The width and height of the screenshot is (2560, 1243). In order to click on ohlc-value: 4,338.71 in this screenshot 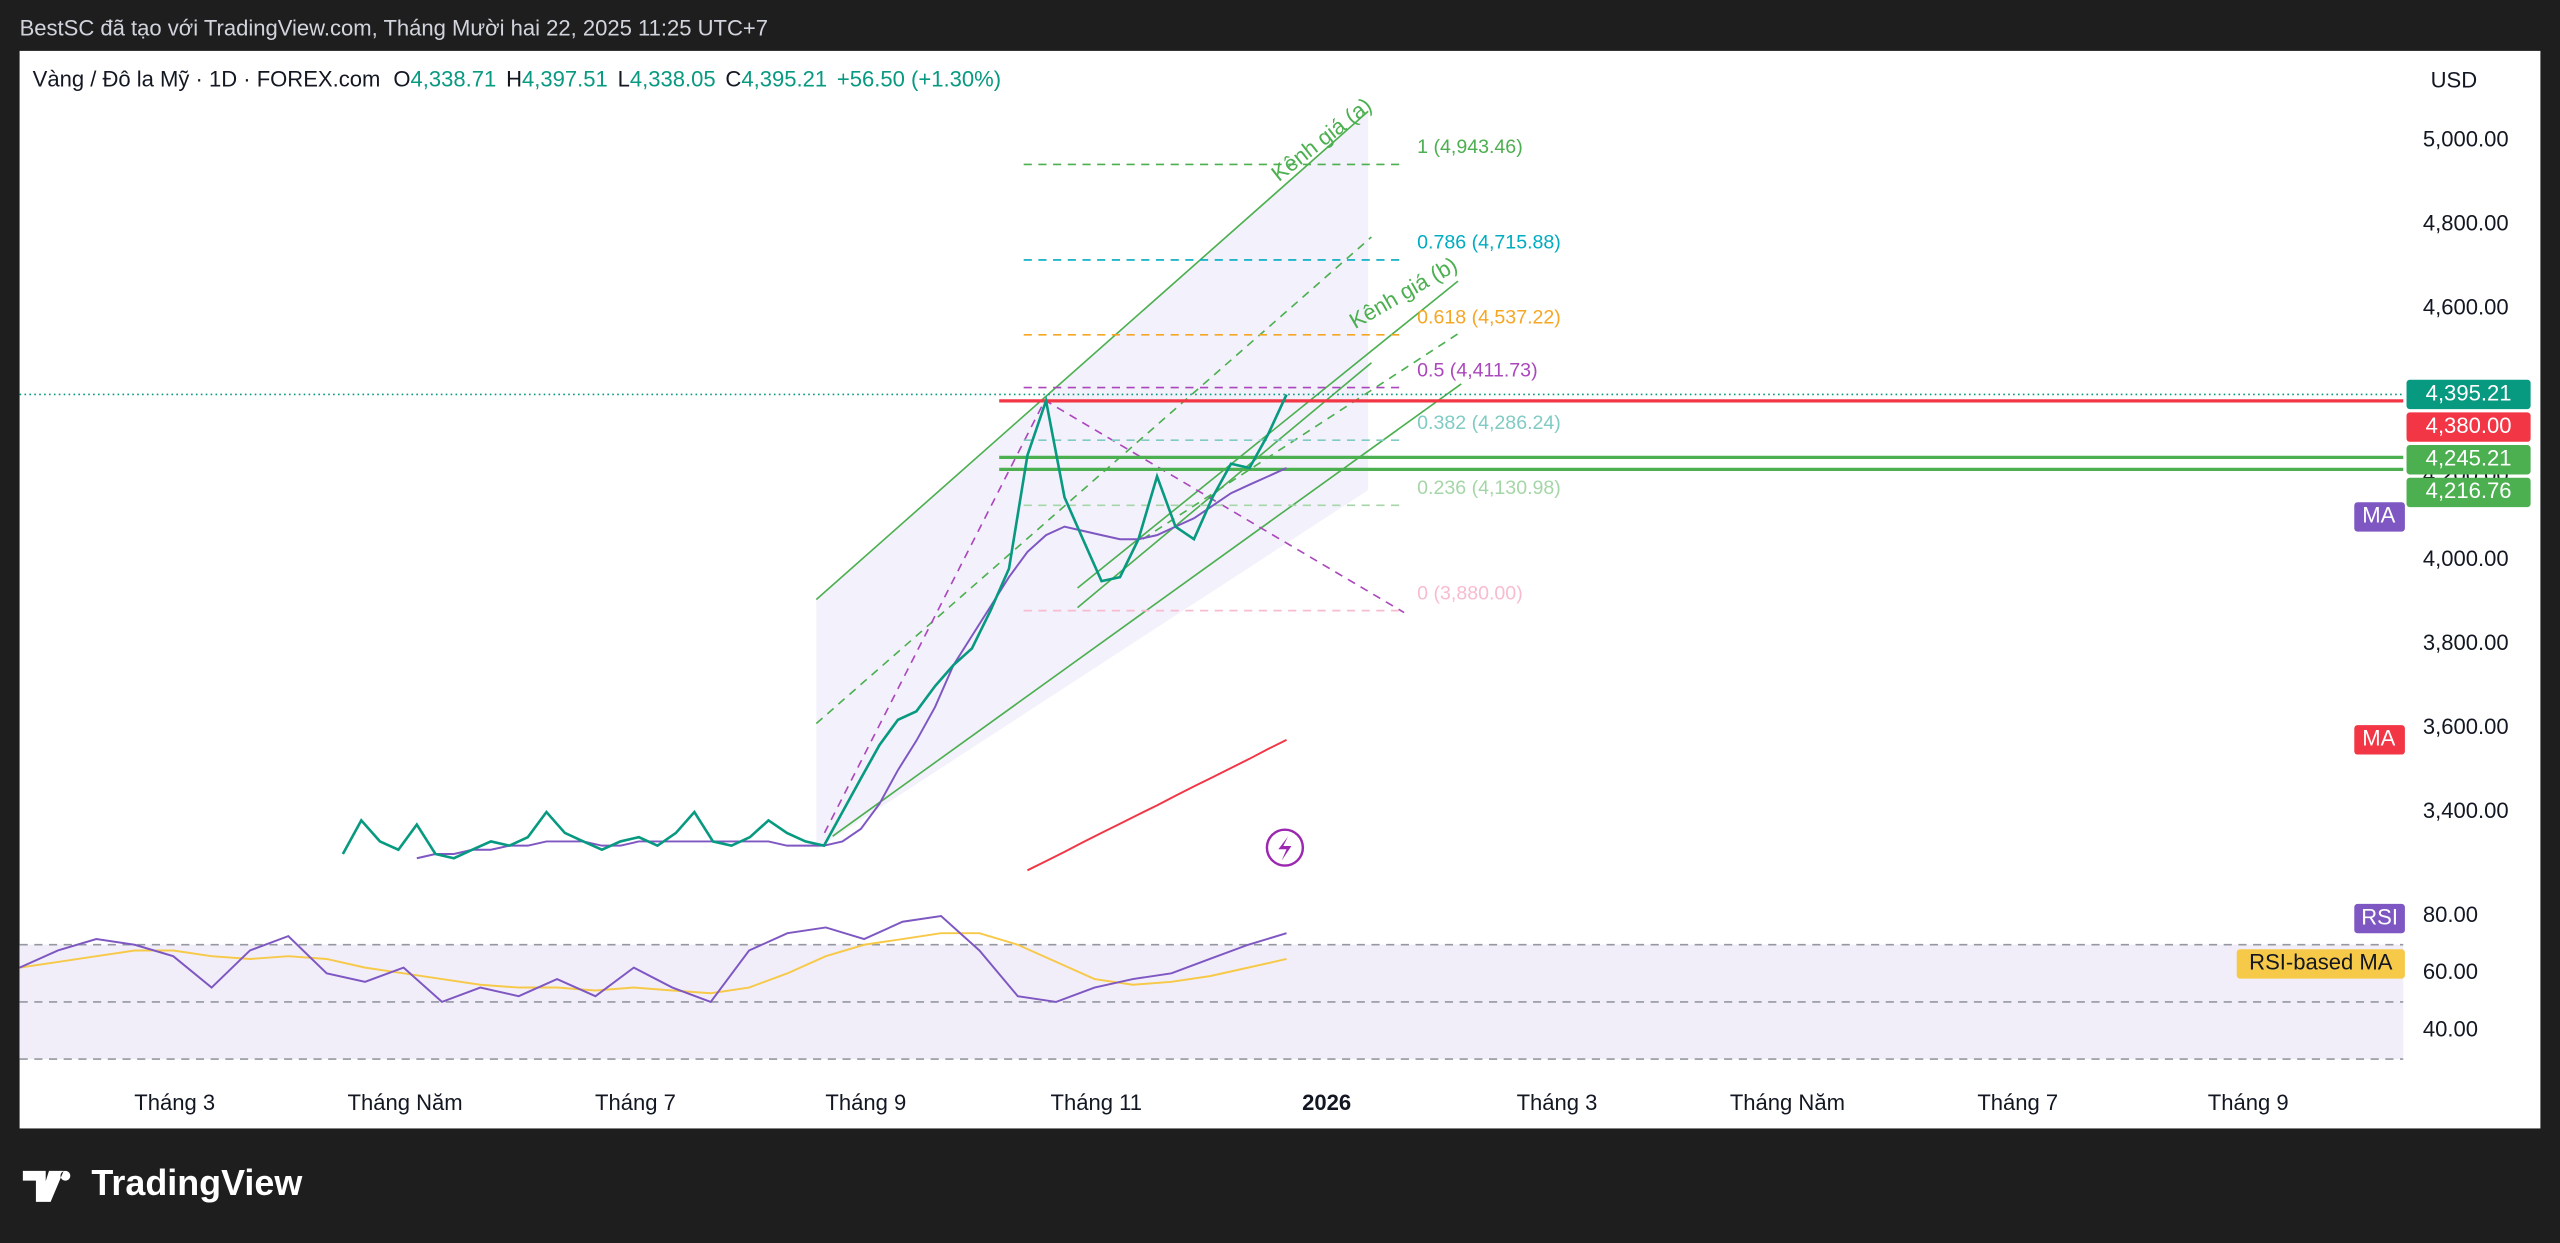, I will do `click(454, 78)`.